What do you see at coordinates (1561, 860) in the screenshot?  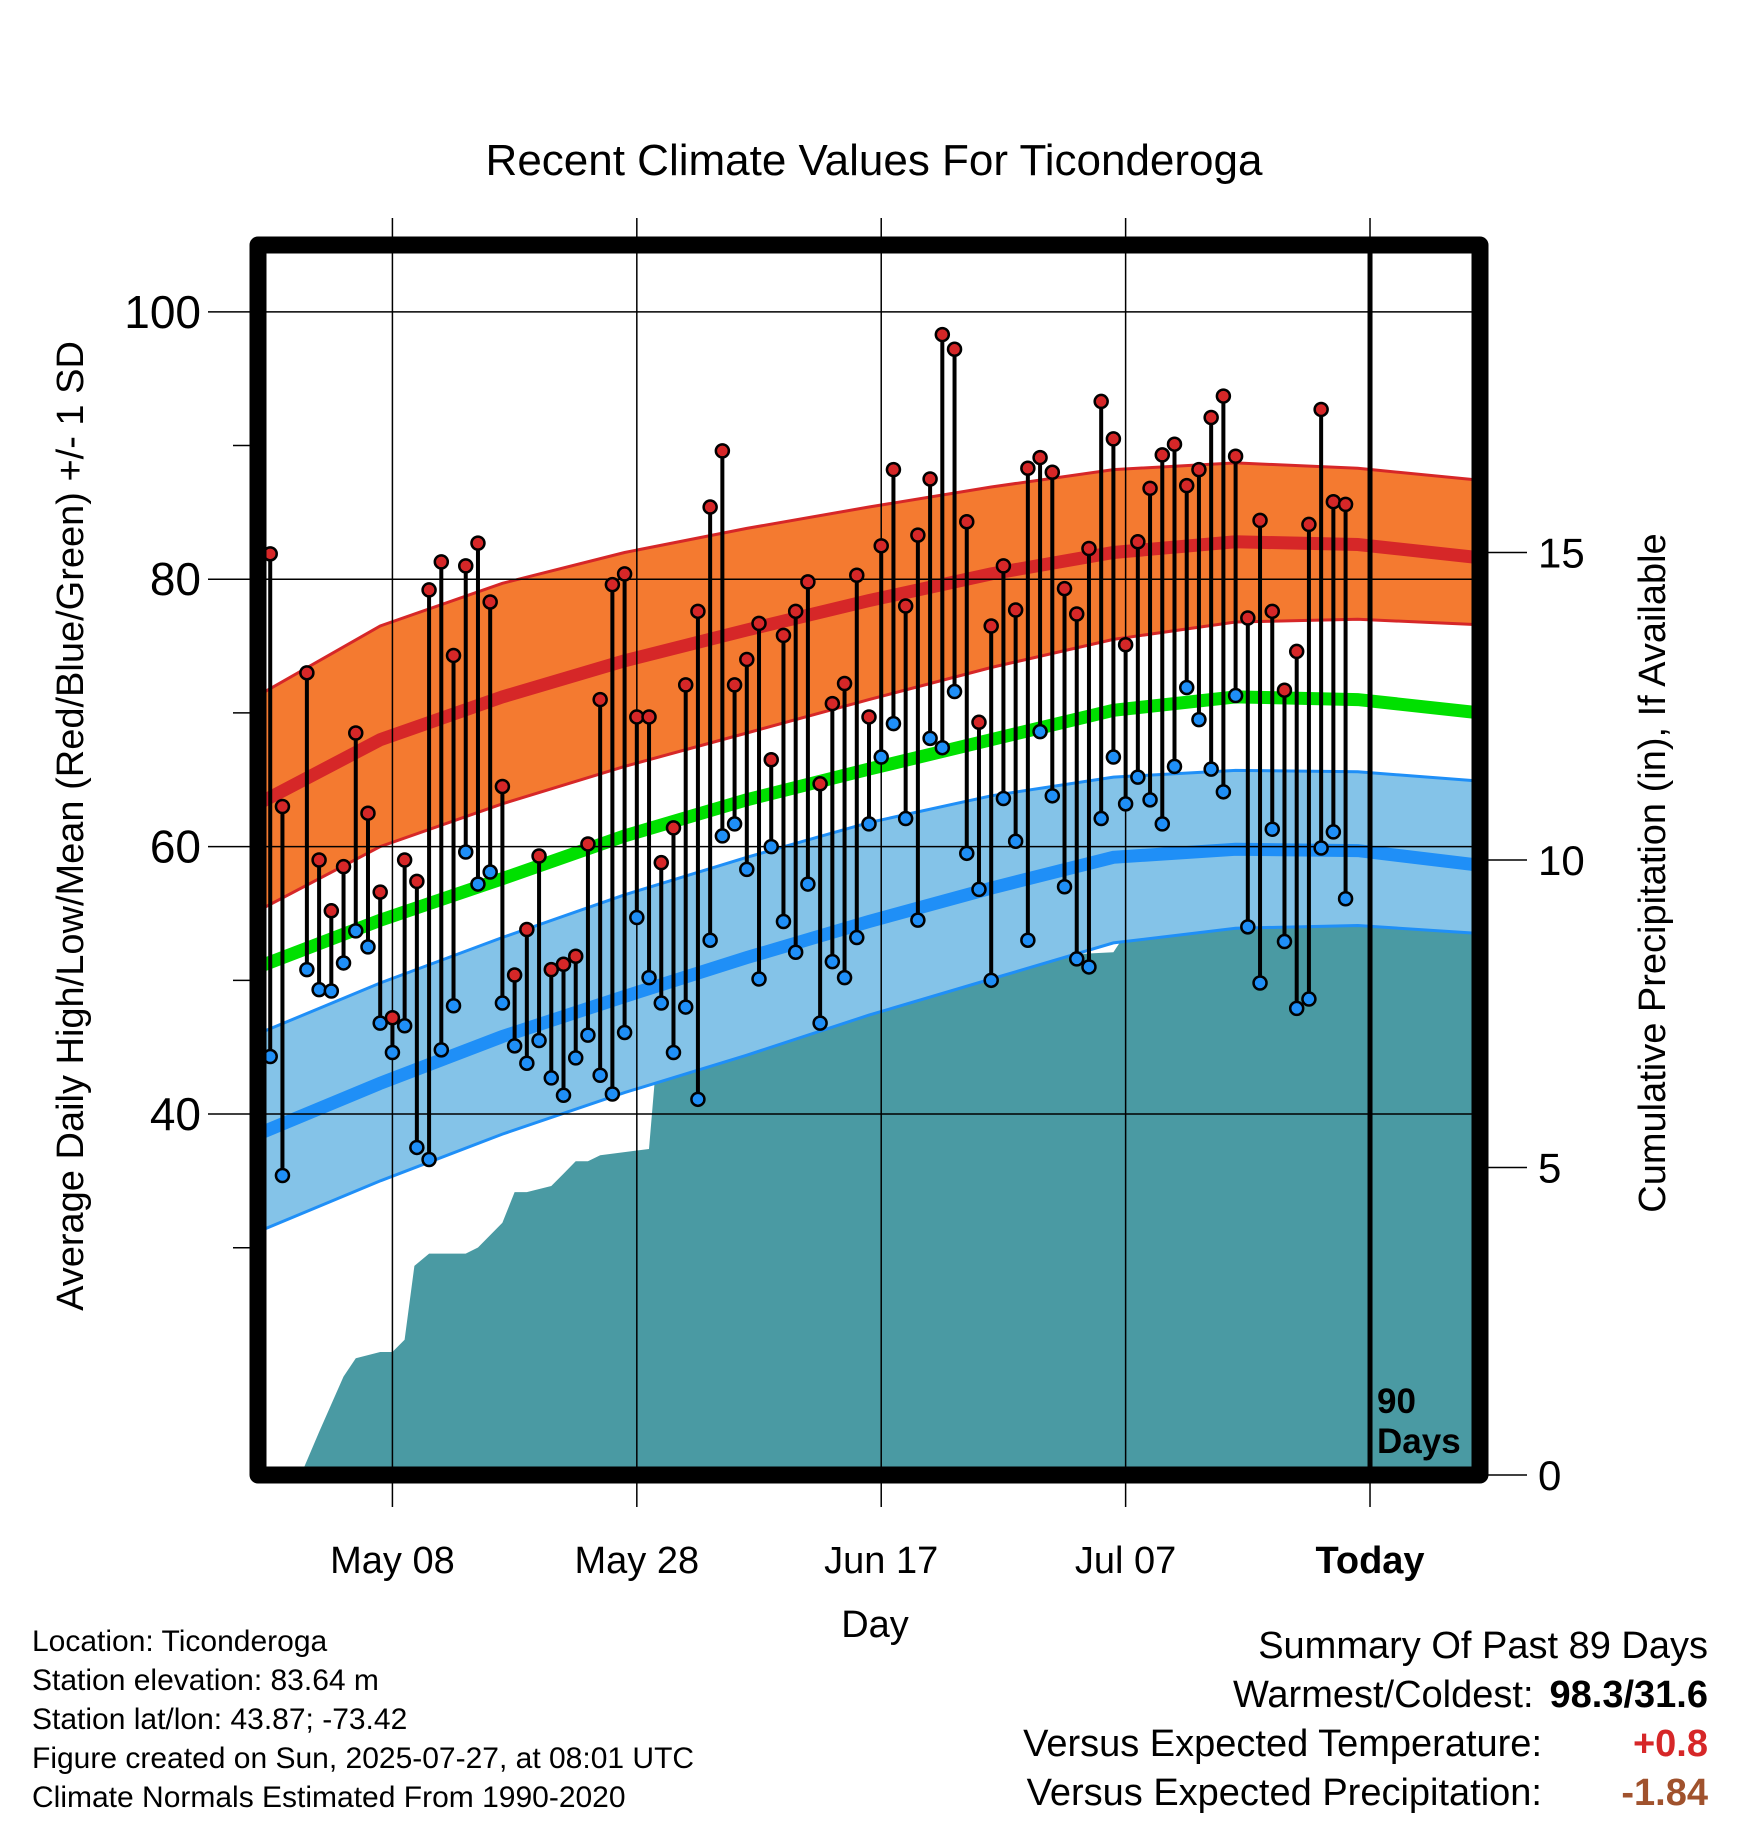 I see `y2-tick-label: 10` at bounding box center [1561, 860].